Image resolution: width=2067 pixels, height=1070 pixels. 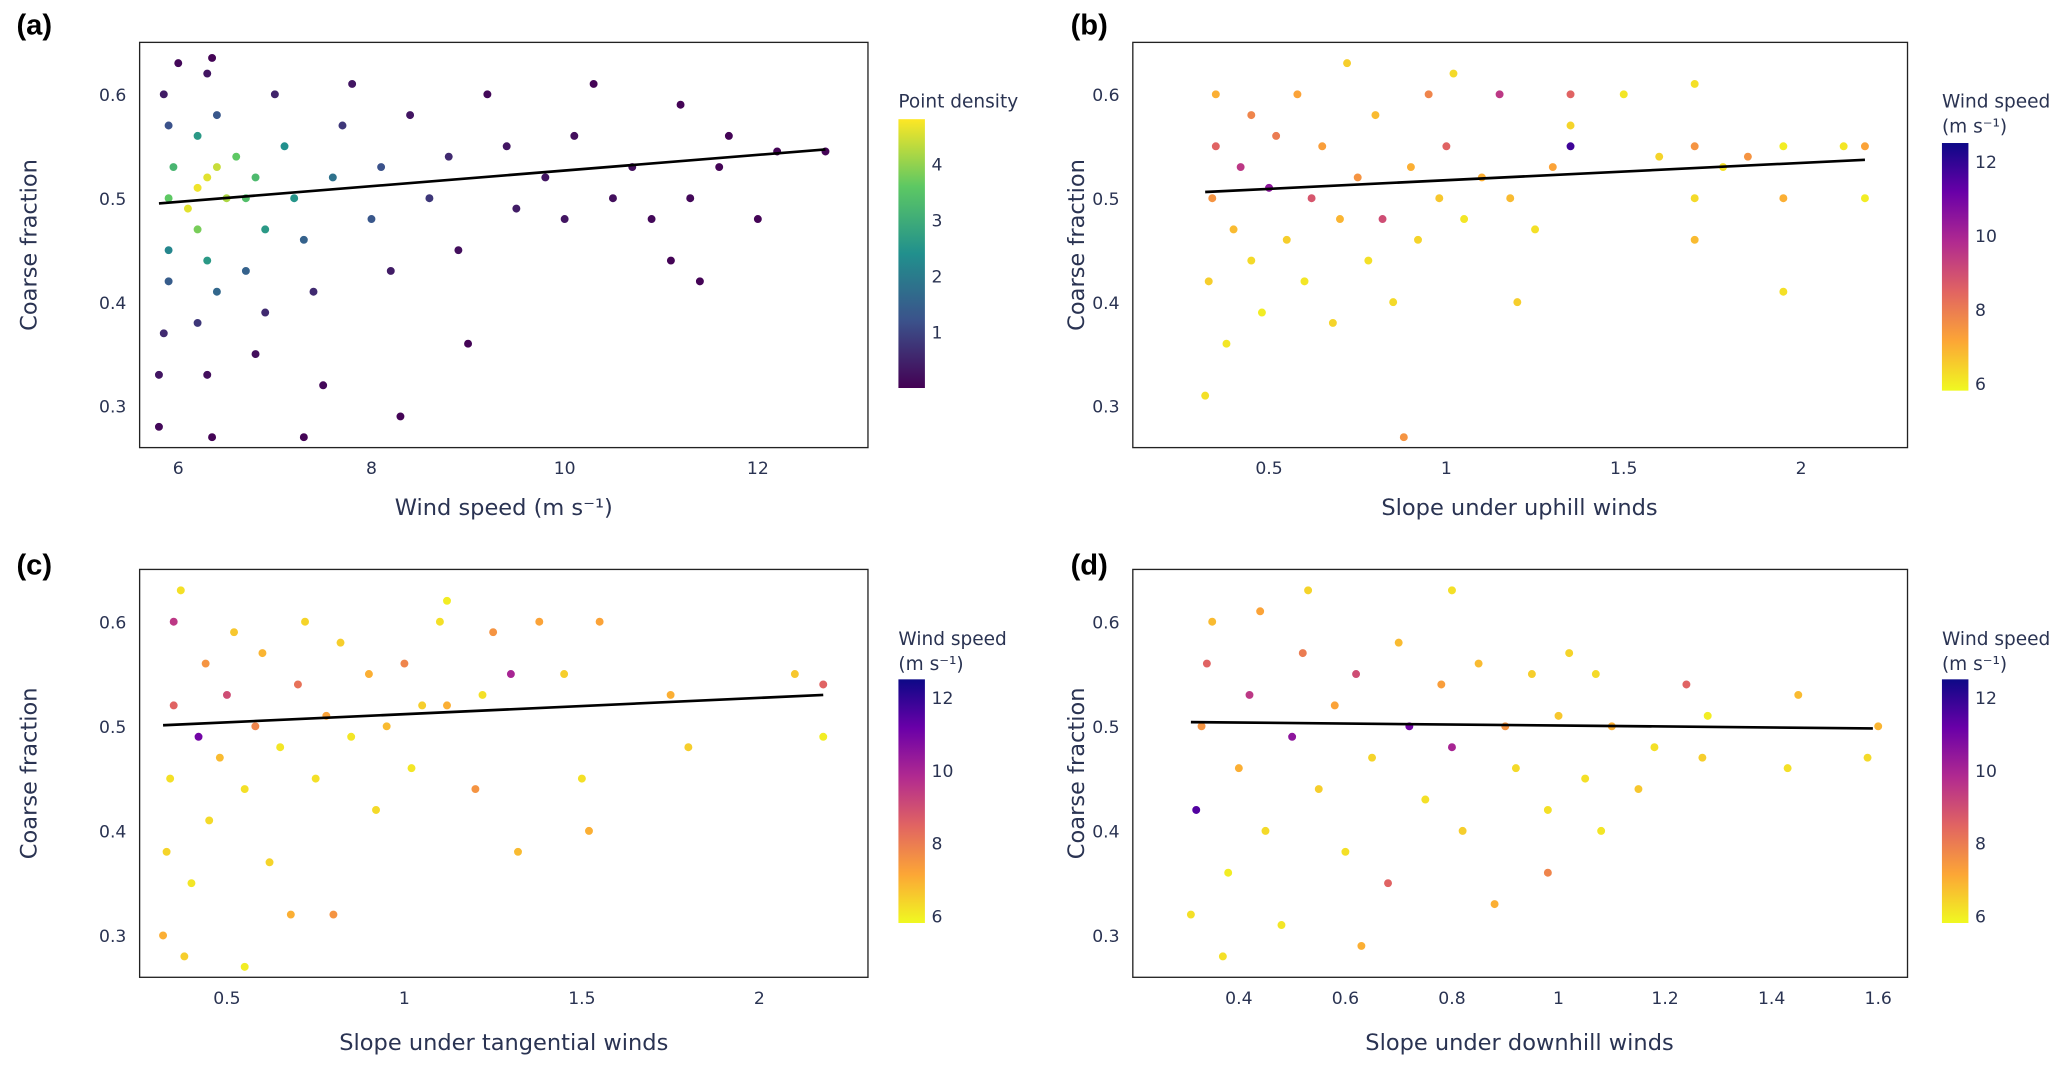 I want to click on regression-line, so click(x=1535, y=176).